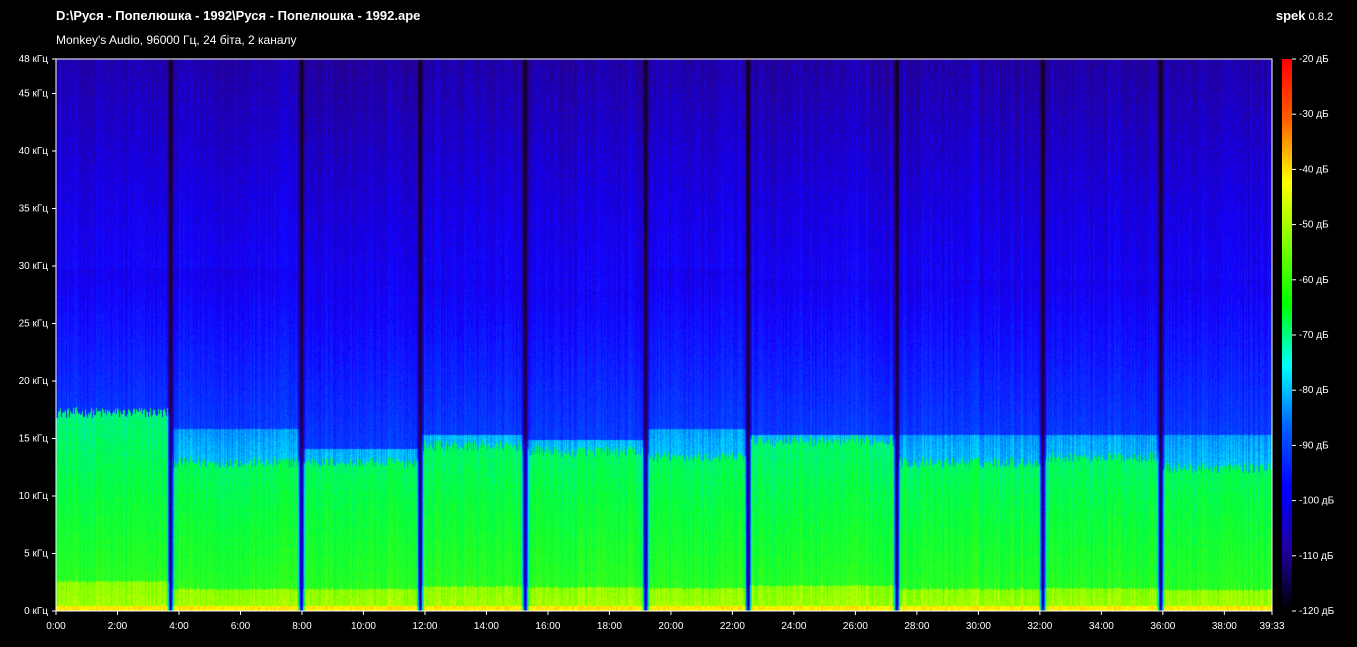 Image resolution: width=1357 pixels, height=647 pixels. What do you see at coordinates (34, 381) in the screenshot?
I see `freq-tick-label: 20 кГц` at bounding box center [34, 381].